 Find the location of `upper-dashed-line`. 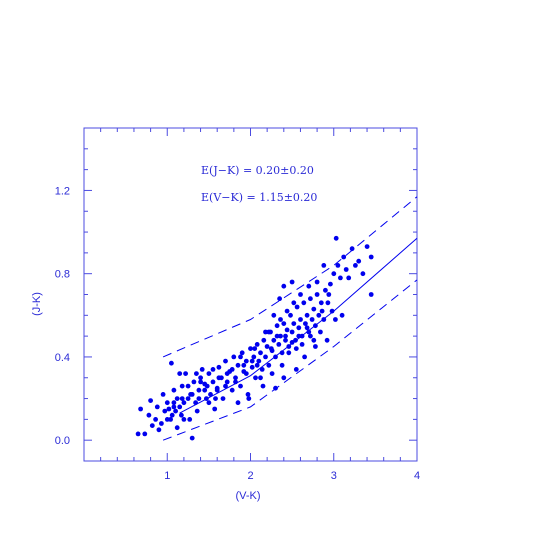

upper-dashed-line is located at coordinates (290, 277).